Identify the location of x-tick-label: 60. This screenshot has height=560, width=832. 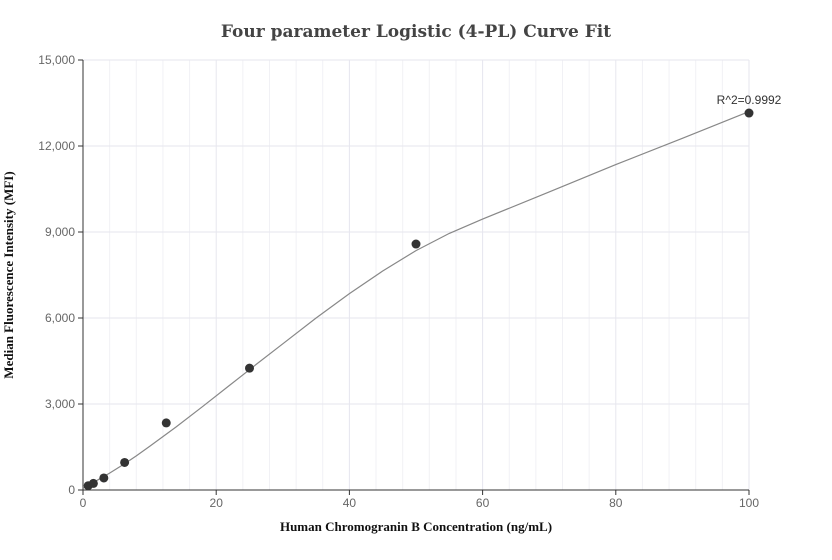
(483, 503).